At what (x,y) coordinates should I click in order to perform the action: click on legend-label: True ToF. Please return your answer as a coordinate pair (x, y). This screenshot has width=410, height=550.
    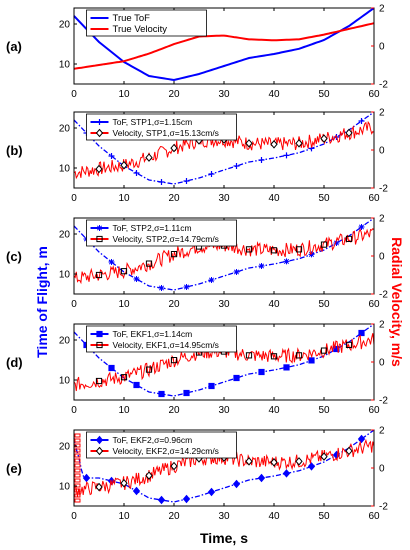
    Looking at the image, I should click on (132, 18).